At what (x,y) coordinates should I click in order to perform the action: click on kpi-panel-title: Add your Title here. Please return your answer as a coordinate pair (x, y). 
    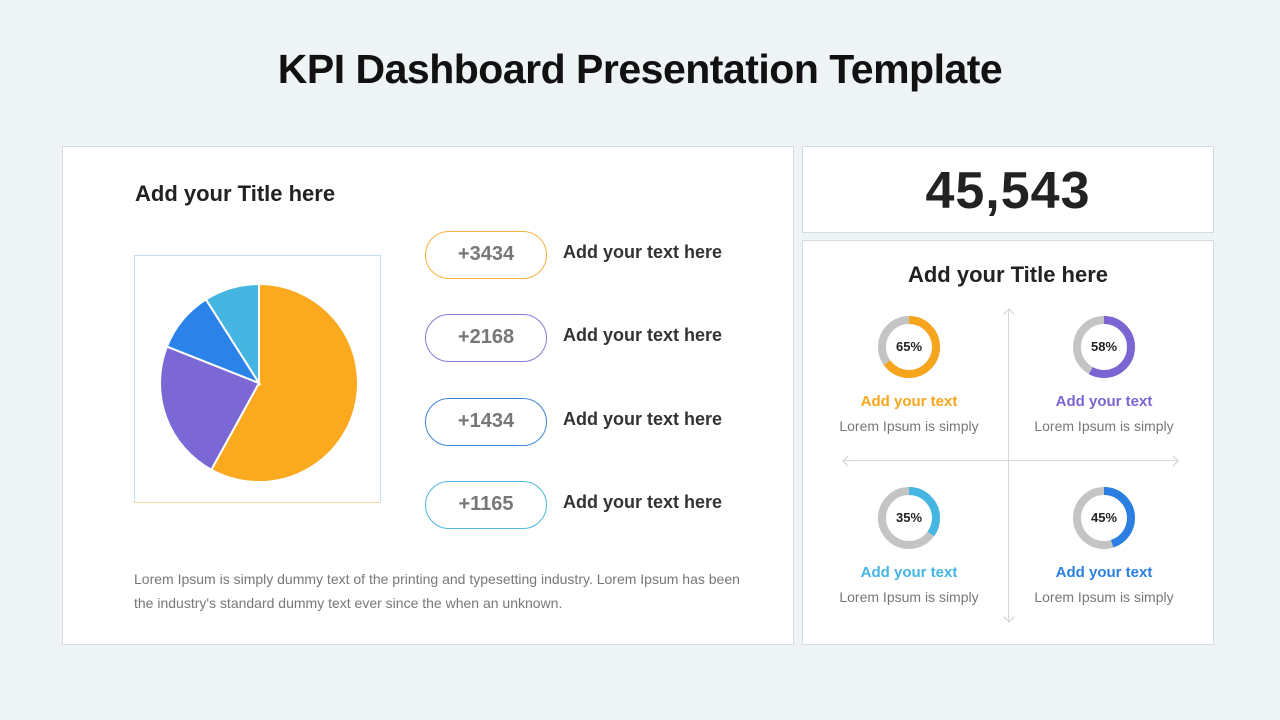
    Looking at the image, I should click on (1008, 274).